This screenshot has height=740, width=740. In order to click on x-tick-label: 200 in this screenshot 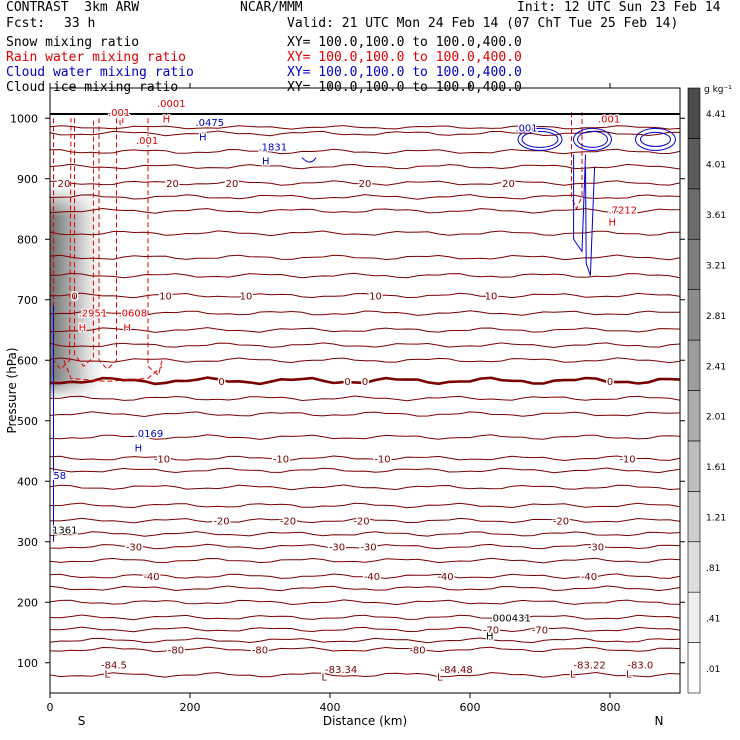, I will do `click(190, 707)`.